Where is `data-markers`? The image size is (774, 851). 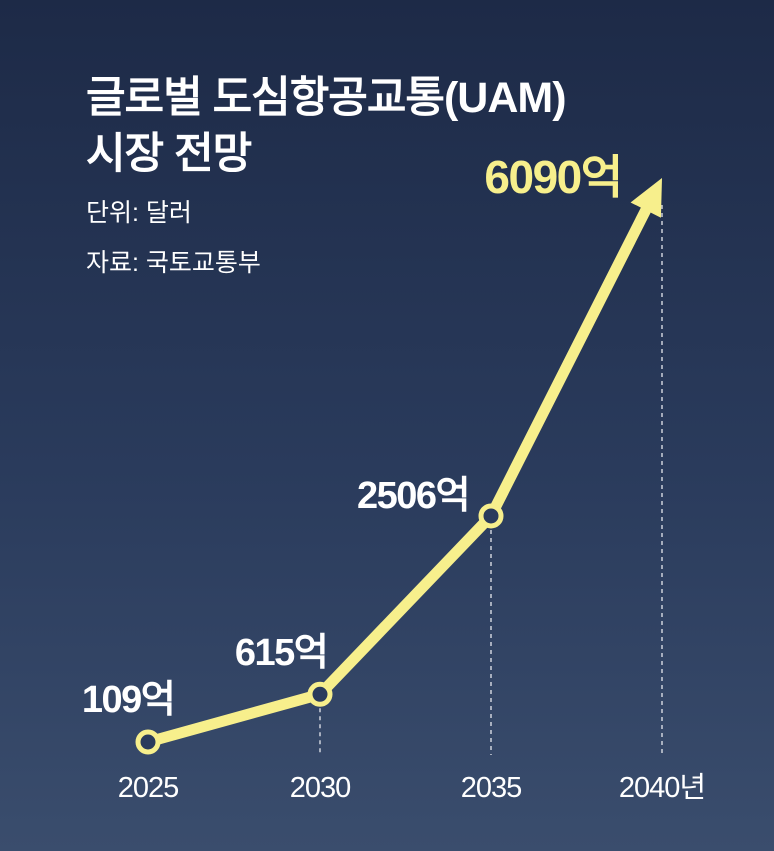
data-markers is located at coordinates (319, 629).